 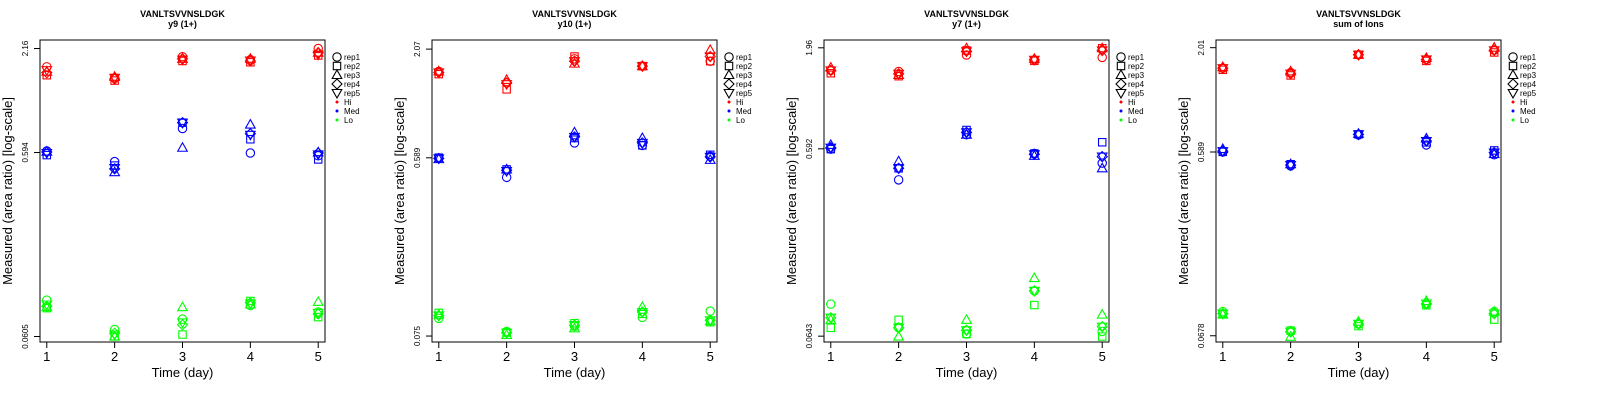 What do you see at coordinates (898, 356) in the screenshot?
I see `x-tick-label: 2` at bounding box center [898, 356].